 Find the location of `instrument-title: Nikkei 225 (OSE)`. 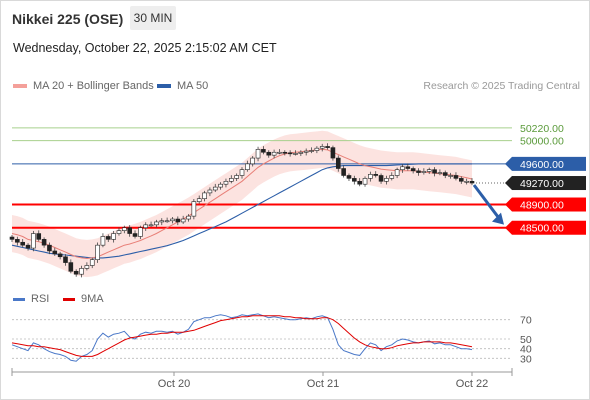

instrument-title: Nikkei 225 (OSE) is located at coordinates (68, 19).